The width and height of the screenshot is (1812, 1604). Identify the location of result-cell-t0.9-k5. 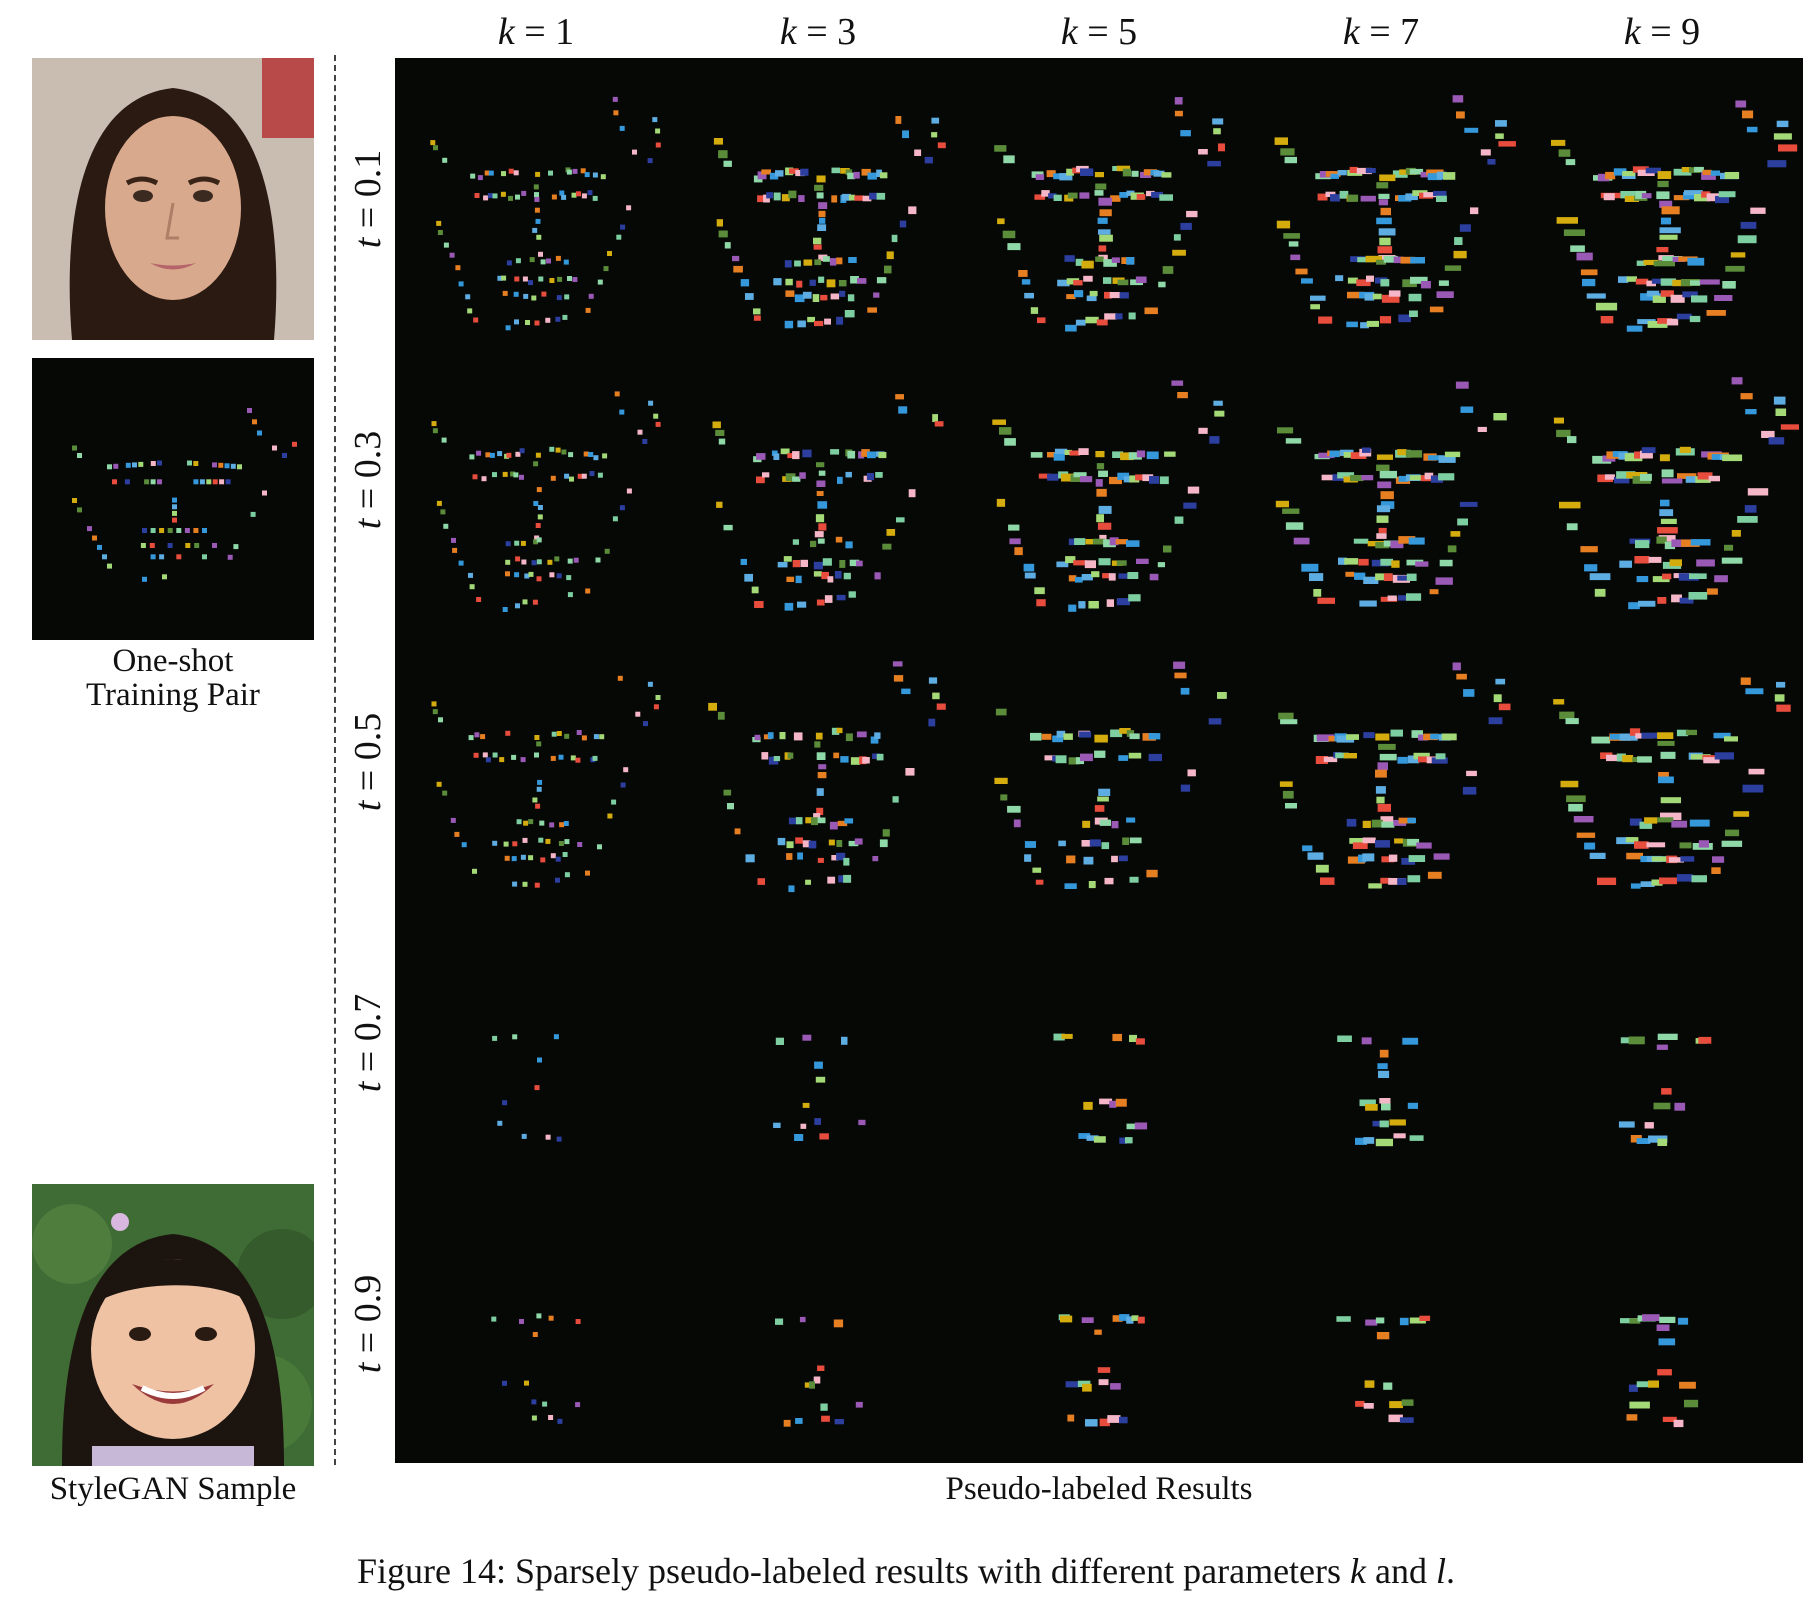
(1101, 1370).